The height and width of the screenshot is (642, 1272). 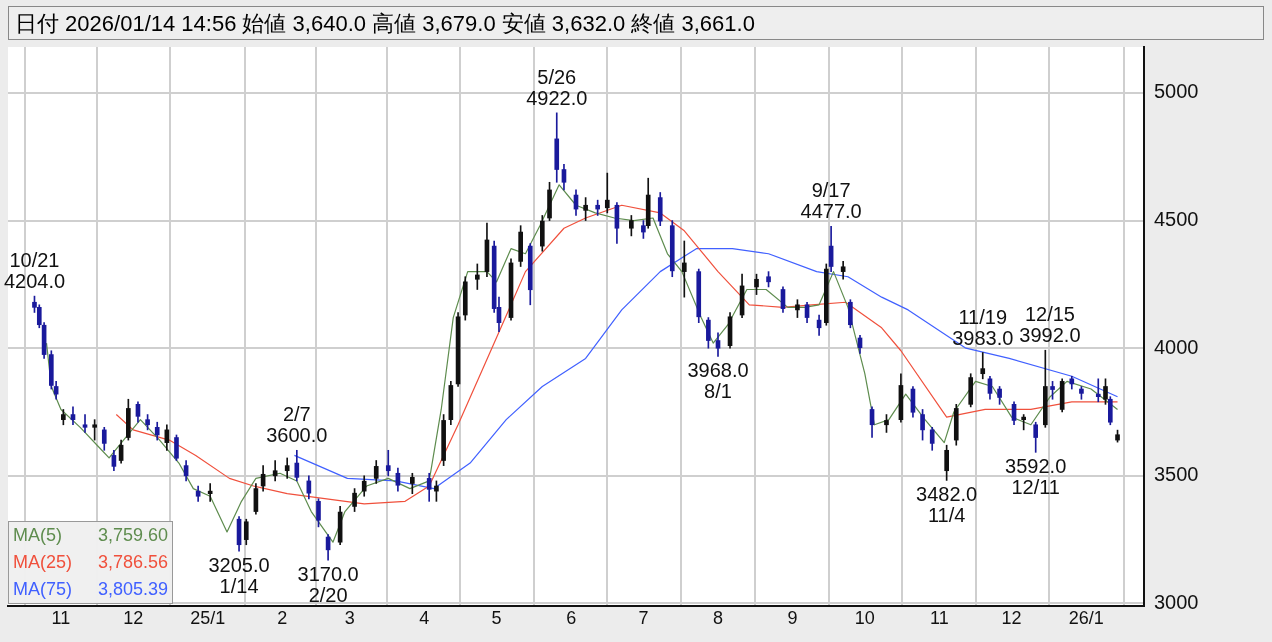 I want to click on x-tick-label: 26/1, so click(x=1086, y=617).